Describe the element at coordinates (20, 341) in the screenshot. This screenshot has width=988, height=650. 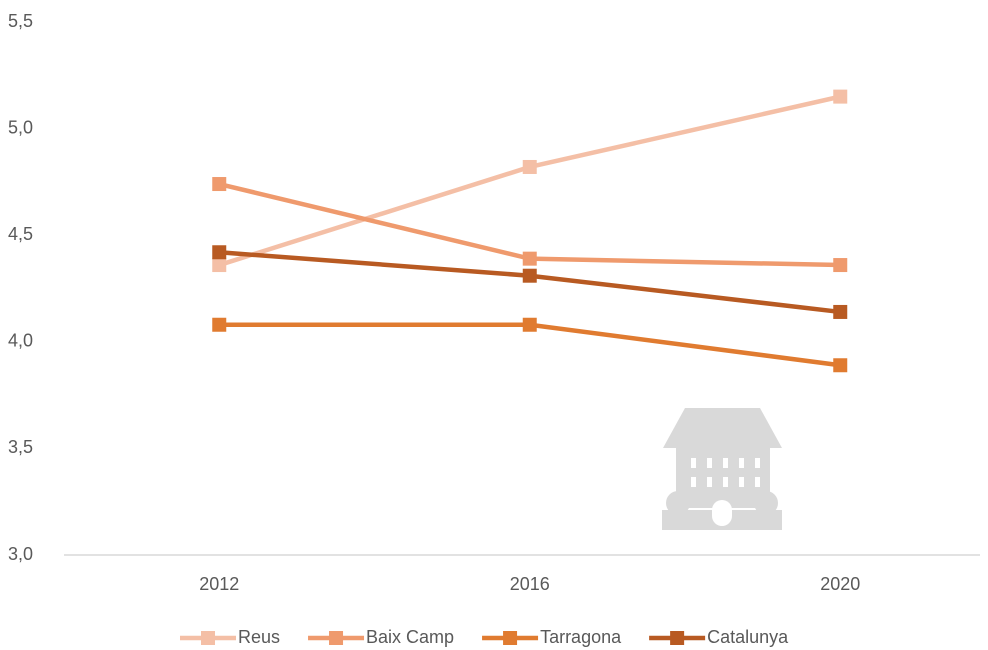
I see `y-tick-label: 4,0` at that location.